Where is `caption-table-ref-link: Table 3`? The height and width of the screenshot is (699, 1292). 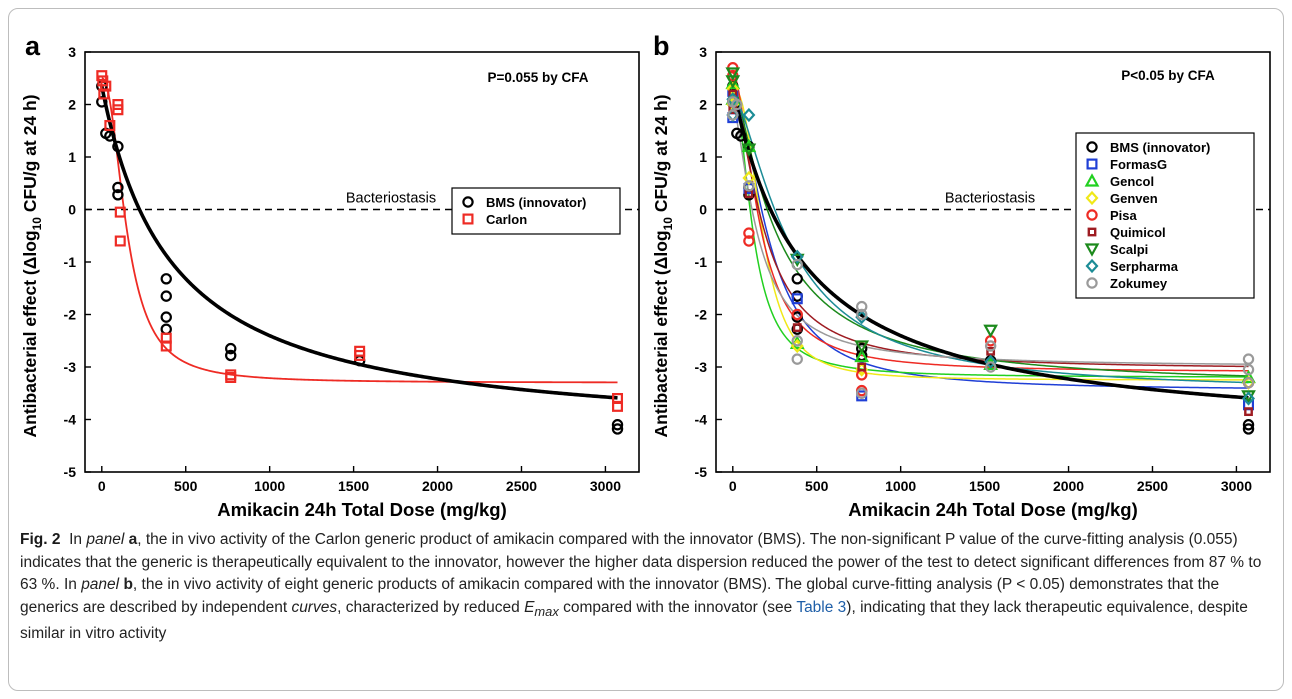 caption-table-ref-link: Table 3 is located at coordinates (821, 607).